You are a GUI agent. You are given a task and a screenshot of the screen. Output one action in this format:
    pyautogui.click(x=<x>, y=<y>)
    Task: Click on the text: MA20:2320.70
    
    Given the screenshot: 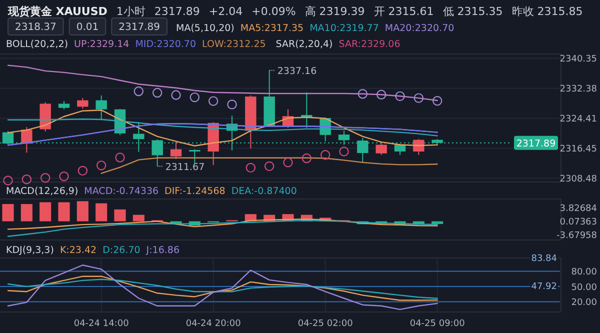 What is the action you would take?
    pyautogui.click(x=419, y=28)
    